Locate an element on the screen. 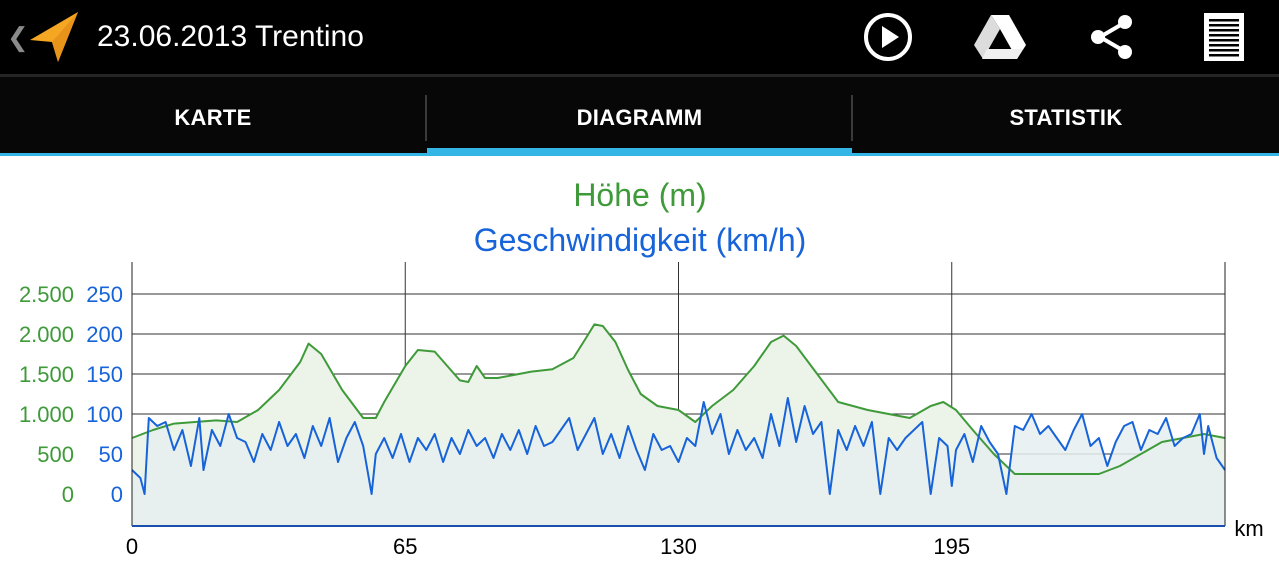 This screenshot has width=1279, height=562. menu-button is located at coordinates (1224, 37).